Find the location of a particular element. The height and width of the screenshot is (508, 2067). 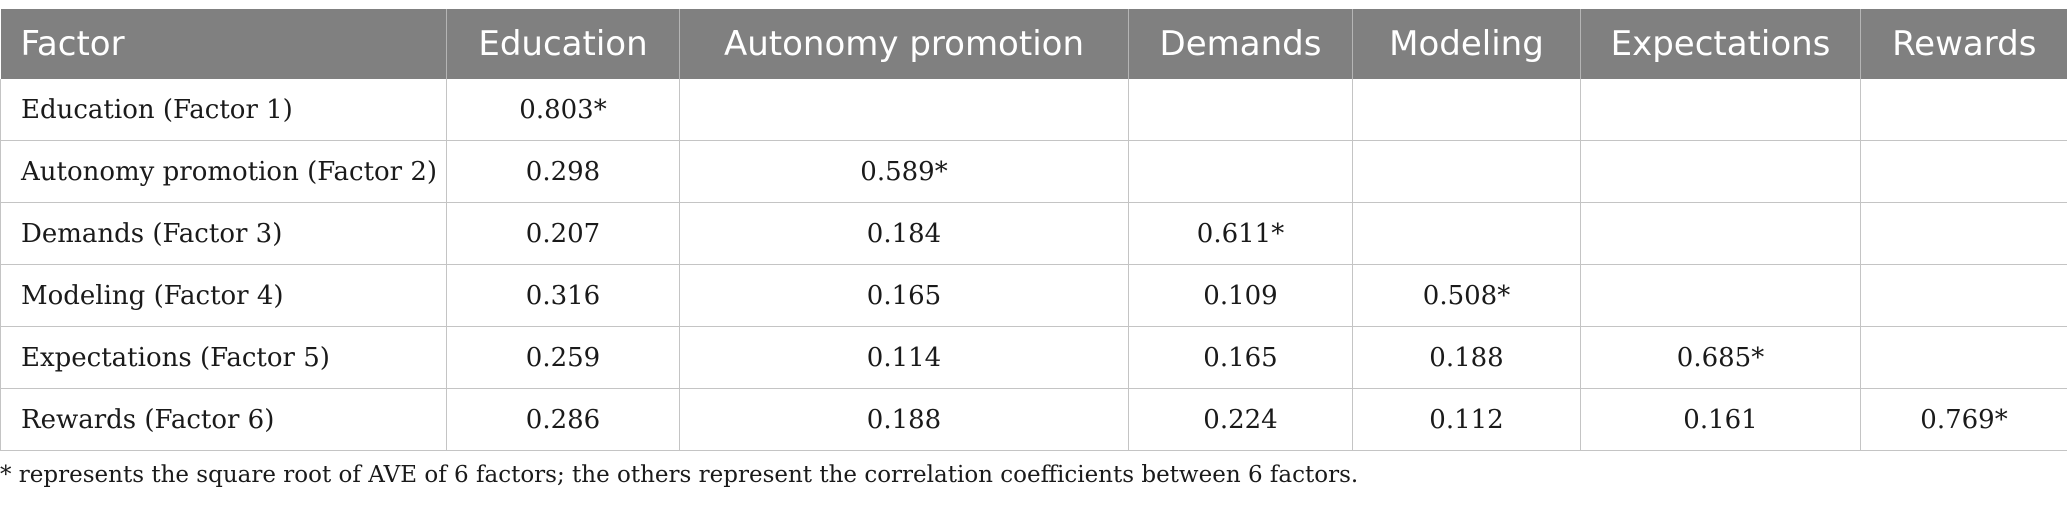

row-label: Rewards (Factor 6) is located at coordinates (223, 419).